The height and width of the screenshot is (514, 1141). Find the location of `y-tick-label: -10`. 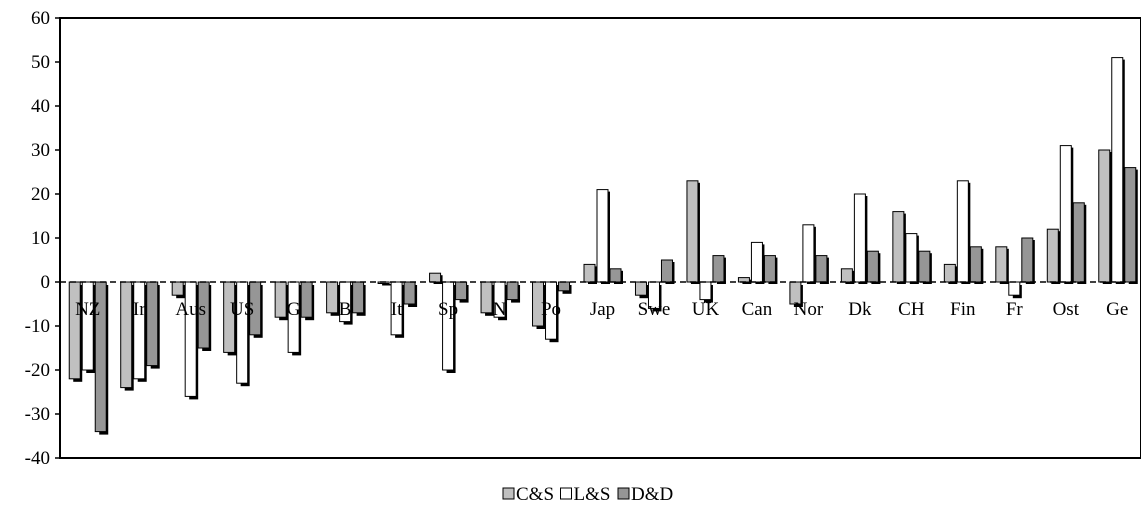

y-tick-label: -10 is located at coordinates (37, 326).